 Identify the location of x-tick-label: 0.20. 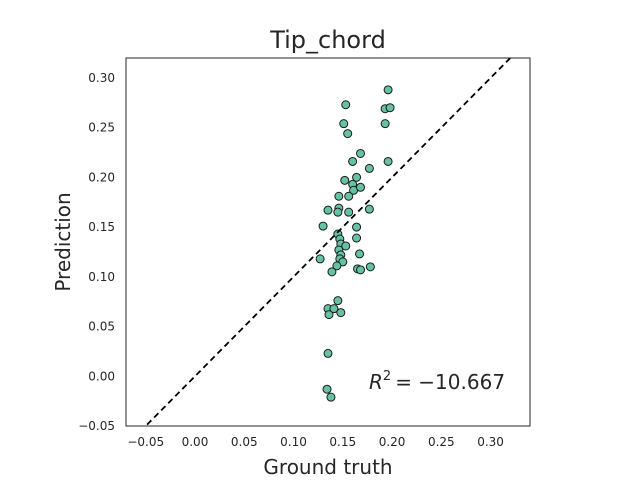
(392, 442).